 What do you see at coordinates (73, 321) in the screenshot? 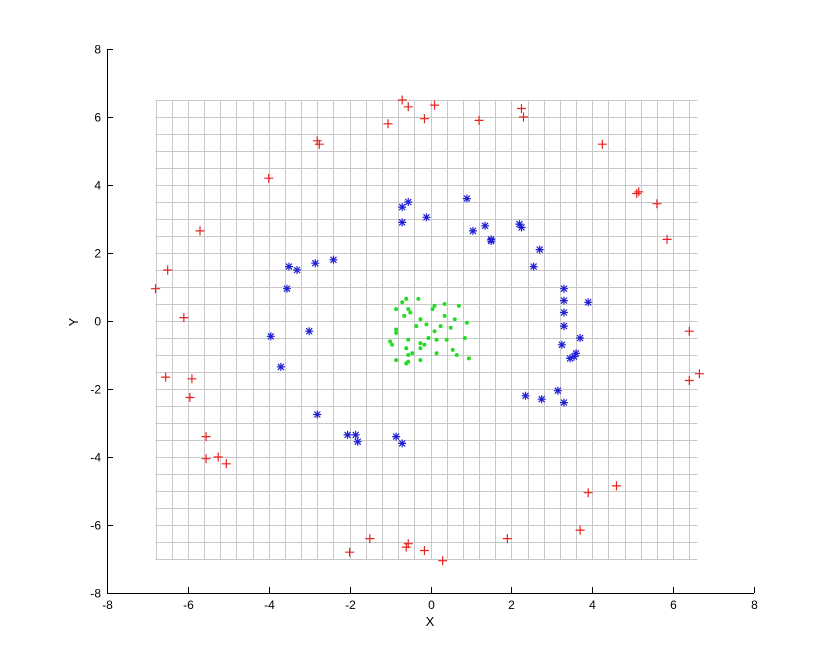
I see `y-axis-label: Y` at bounding box center [73, 321].